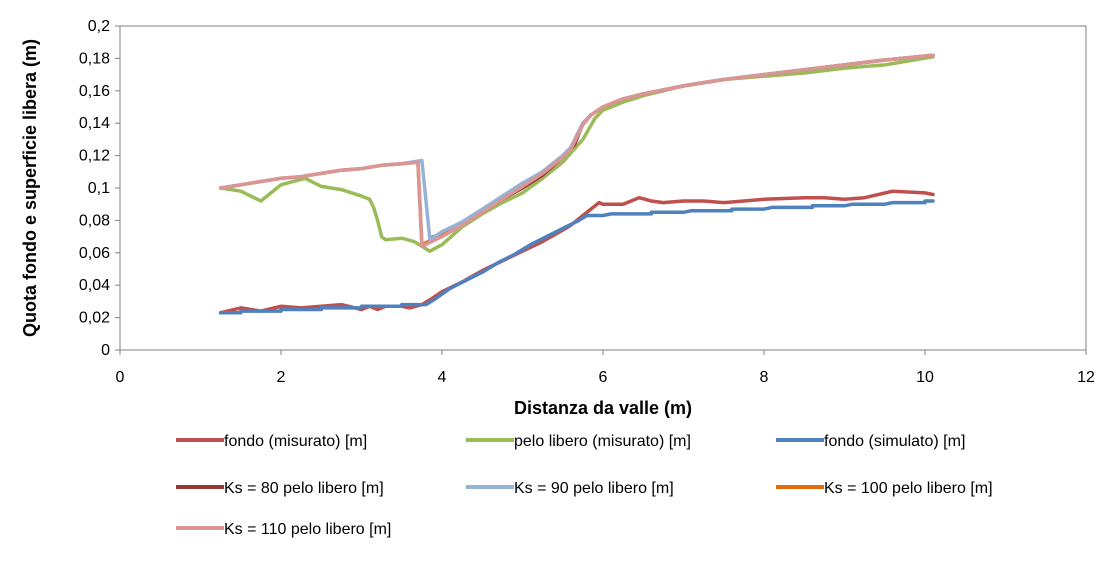  Describe the element at coordinates (99, 26) in the screenshot. I see `y-tick-label: 0,2` at that location.